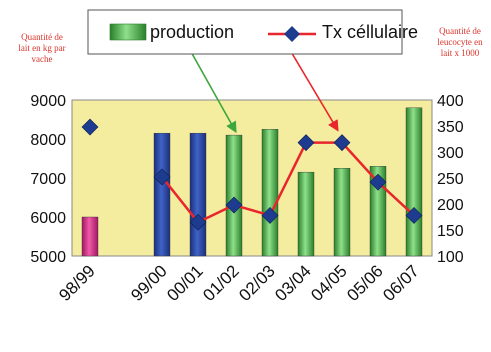 The width and height of the screenshot is (491, 352). What do you see at coordinates (460, 31) in the screenshot?
I see `y-right-title-line: Quantité de` at bounding box center [460, 31].